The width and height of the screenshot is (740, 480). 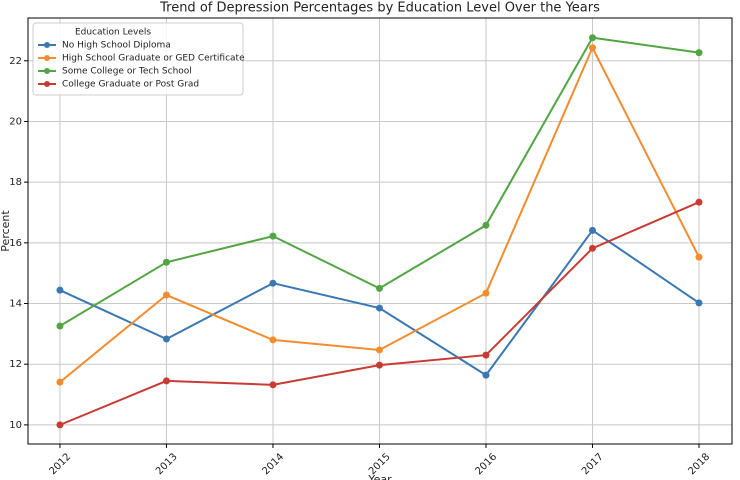 I want to click on legend-box, so click(x=138, y=59).